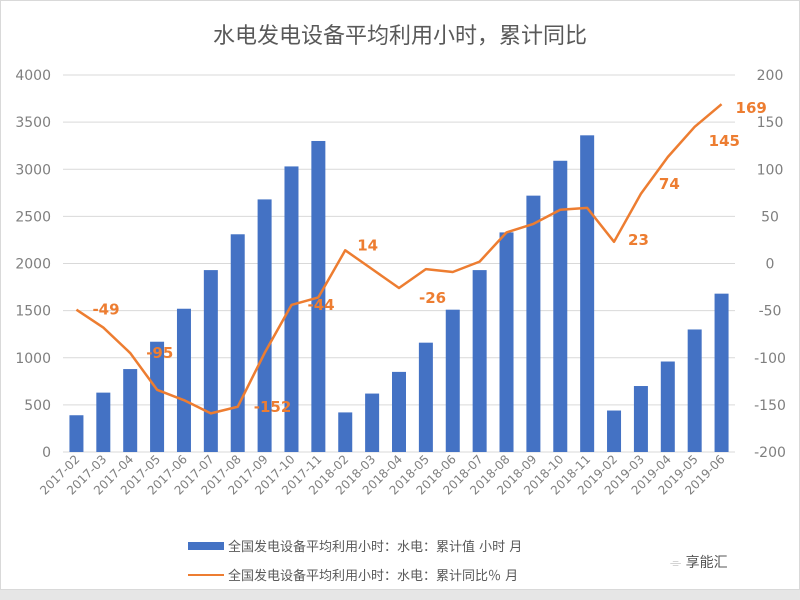  Describe the element at coordinates (432, 298) in the screenshot. I see `data-label: -26` at that location.